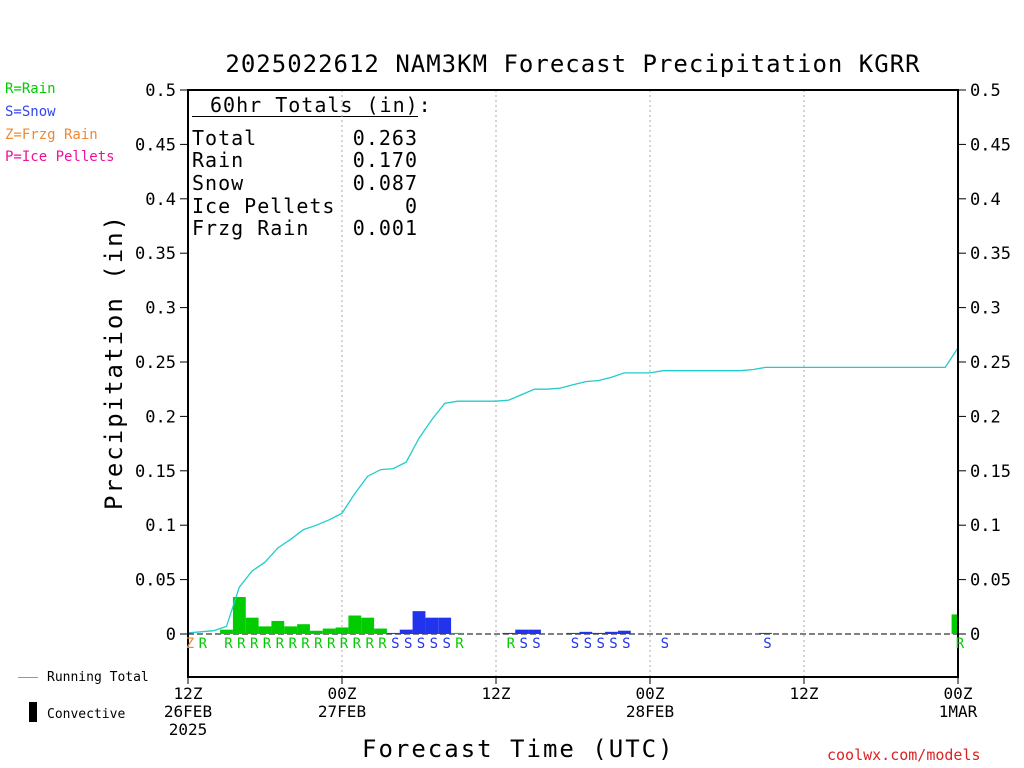 The width and height of the screenshot is (1024, 768). I want to click on precip-bar-12h, so click(342, 630).